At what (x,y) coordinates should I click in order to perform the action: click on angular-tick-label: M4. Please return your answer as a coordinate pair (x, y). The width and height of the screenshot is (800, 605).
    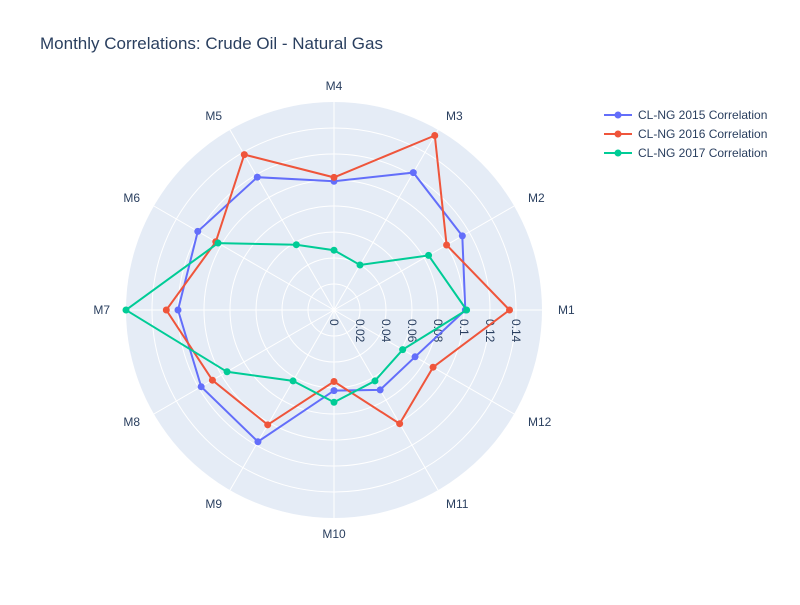
    Looking at the image, I should click on (334, 86).